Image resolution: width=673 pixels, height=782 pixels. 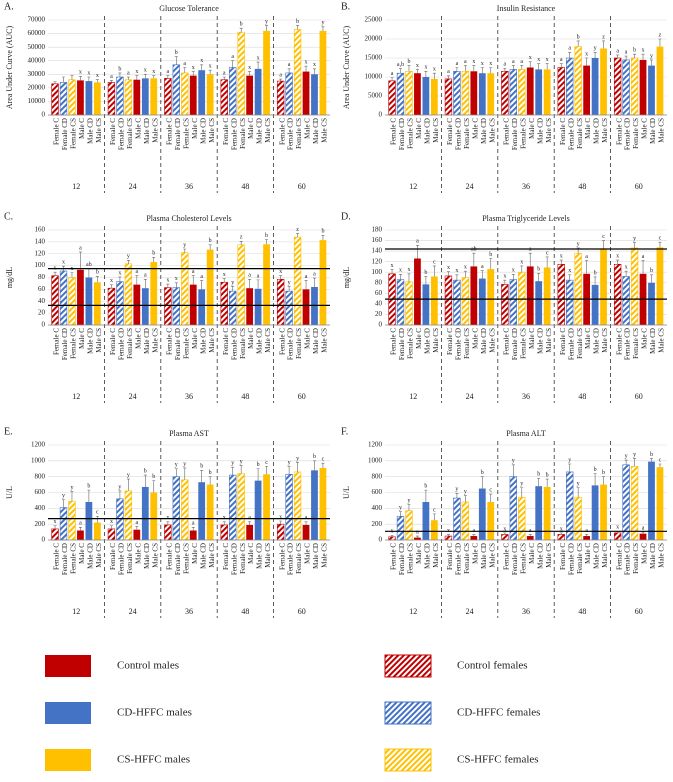 What do you see at coordinates (526, 611) in the screenshot?
I see `group-label: 36` at bounding box center [526, 611].